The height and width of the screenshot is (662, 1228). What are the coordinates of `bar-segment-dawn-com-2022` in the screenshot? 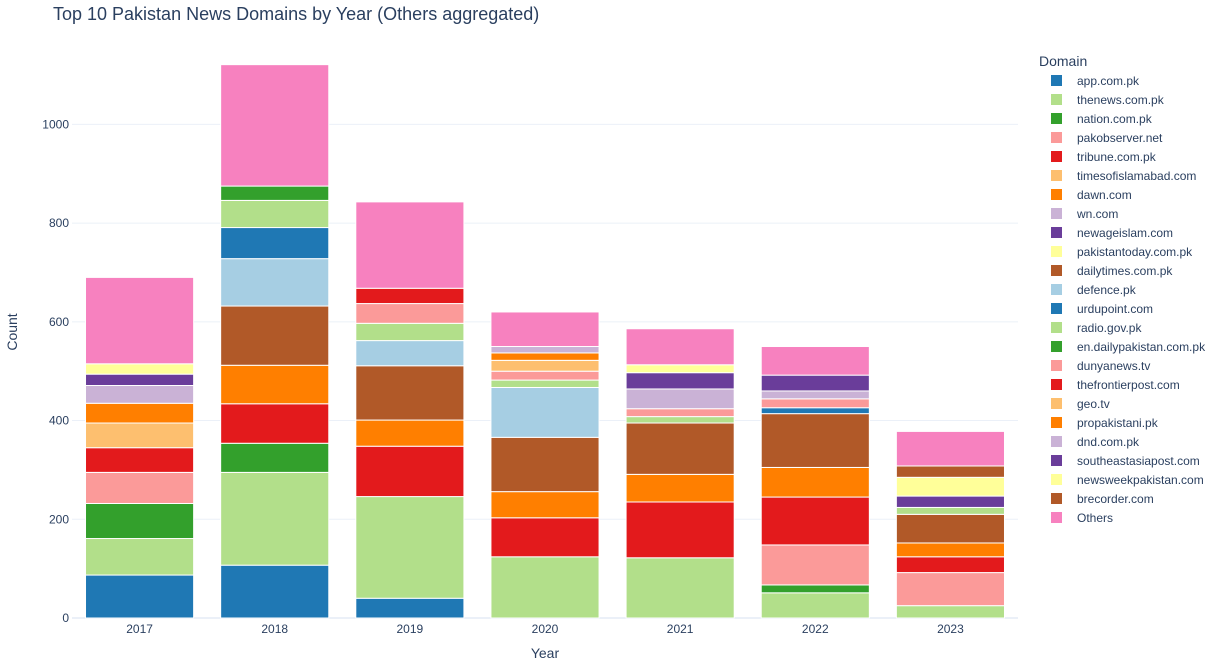 It's located at (815, 482).